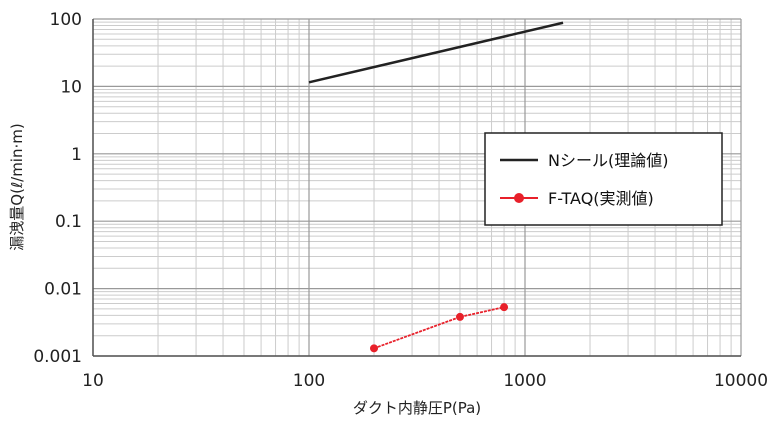 This screenshot has height=423, width=774. I want to click on legend-box, so click(603, 179).